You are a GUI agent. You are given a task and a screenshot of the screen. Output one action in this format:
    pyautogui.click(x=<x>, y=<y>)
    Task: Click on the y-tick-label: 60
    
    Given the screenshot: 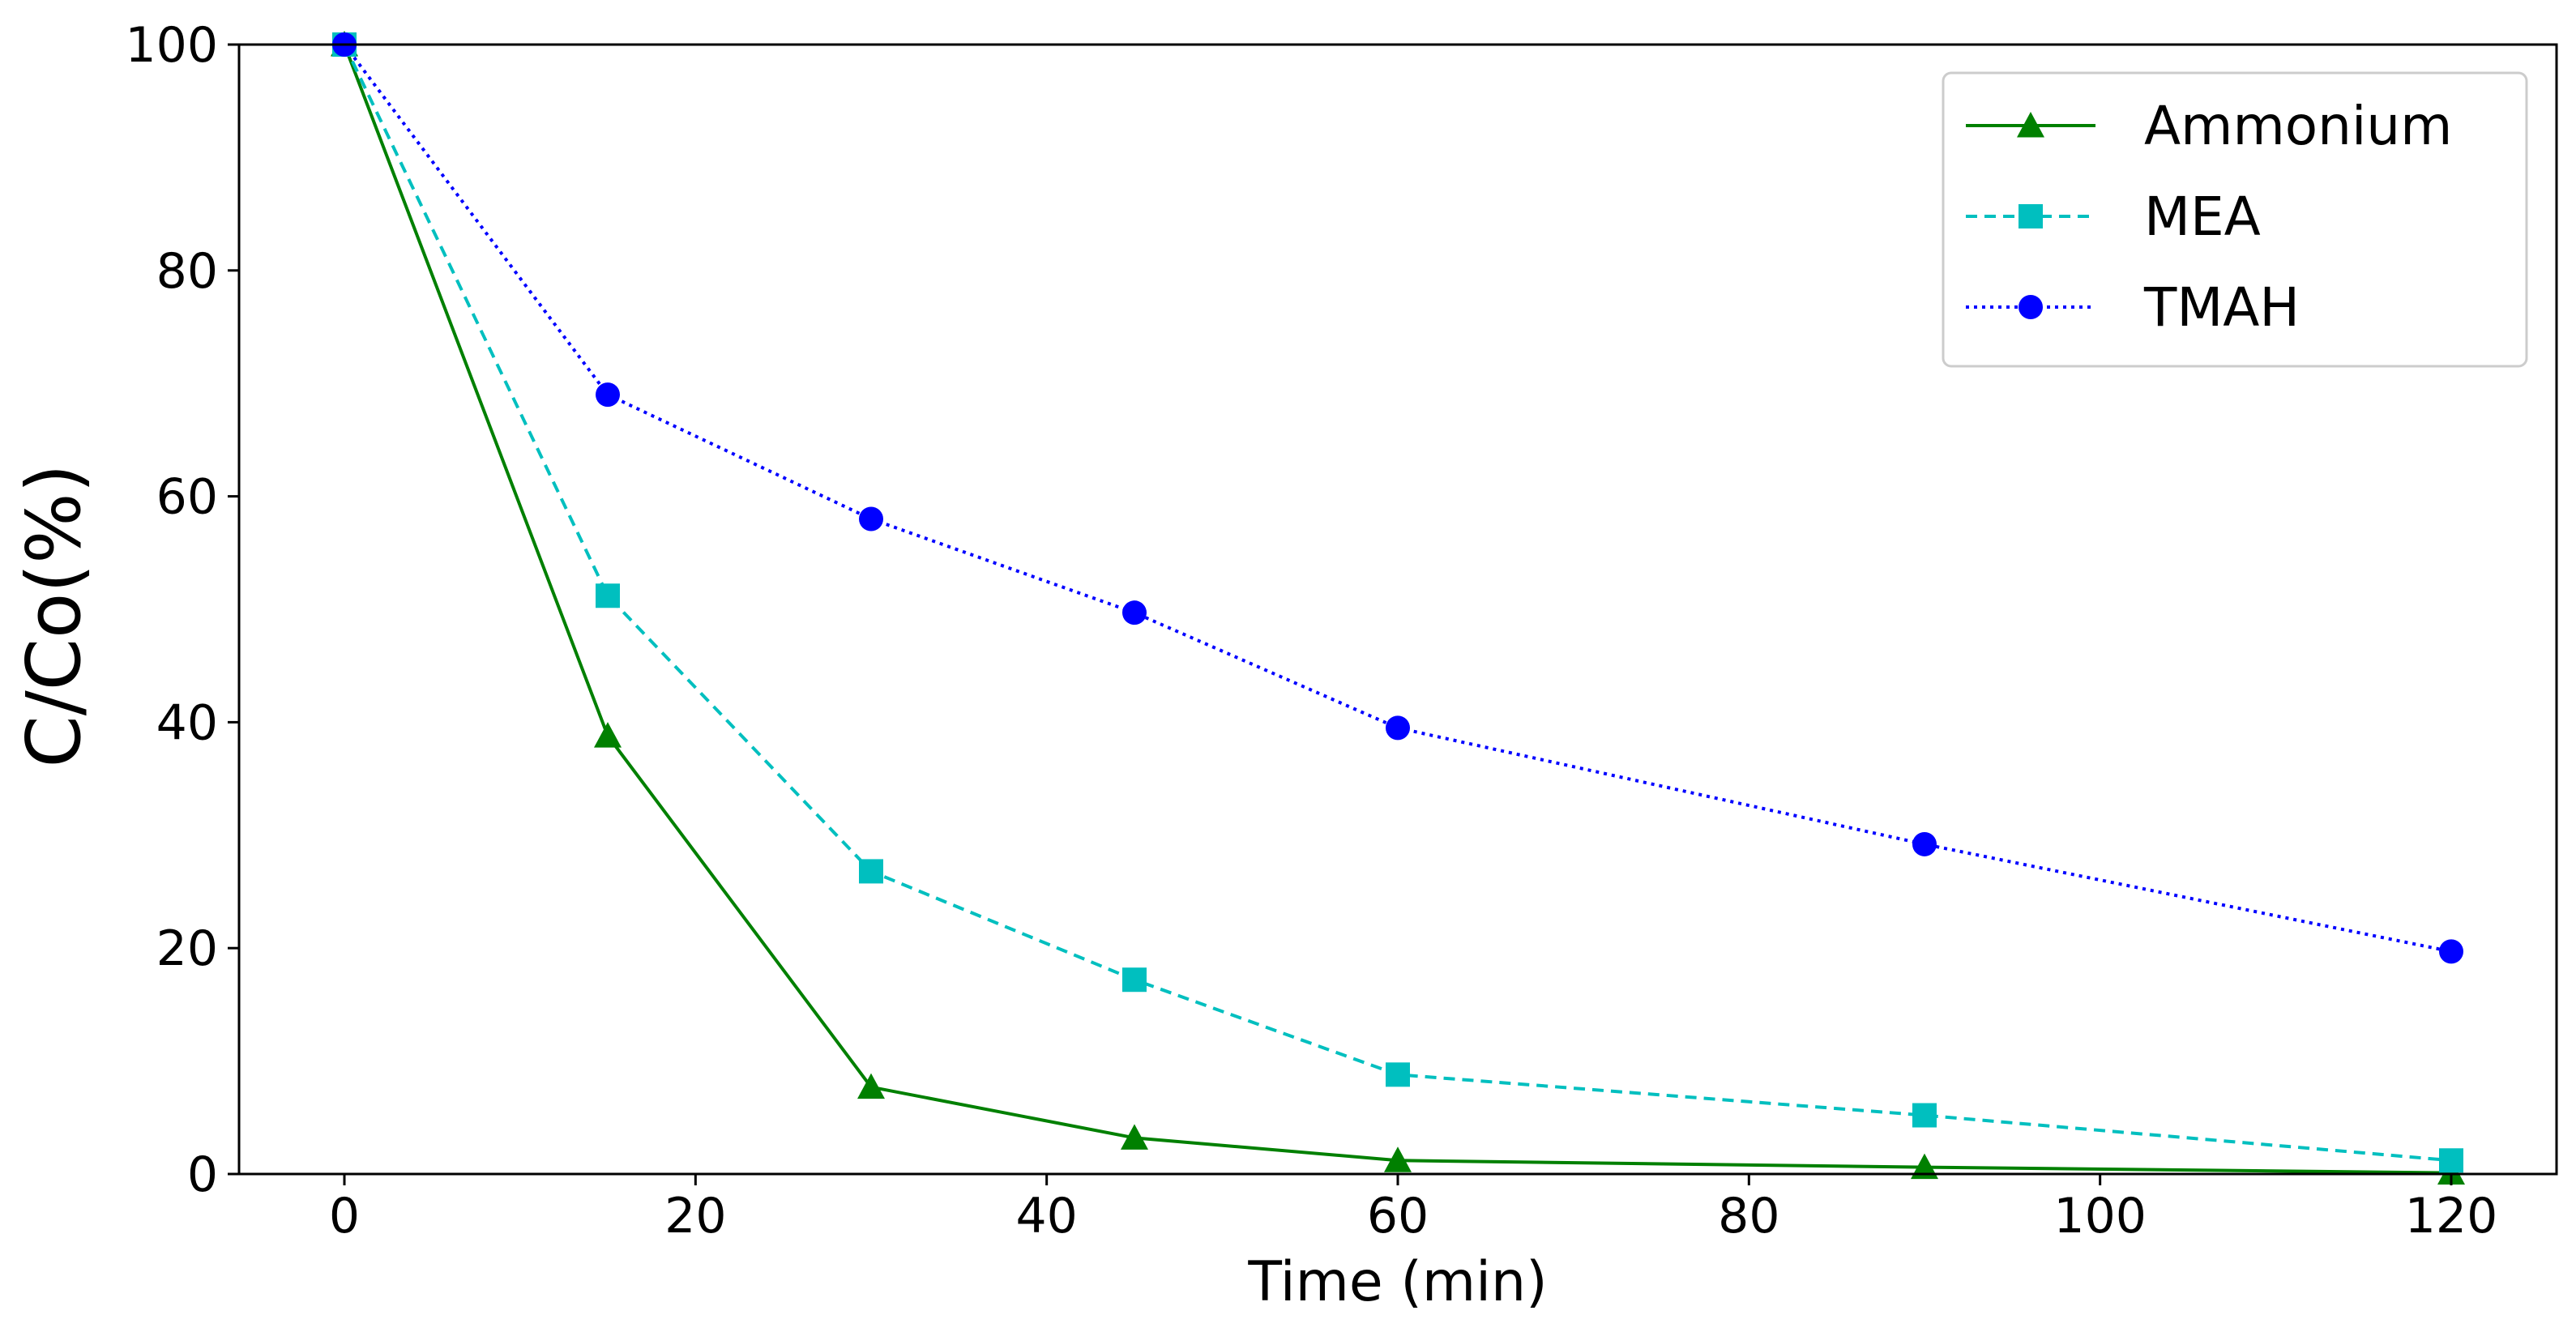 What is the action you would take?
    pyautogui.click(x=187, y=497)
    